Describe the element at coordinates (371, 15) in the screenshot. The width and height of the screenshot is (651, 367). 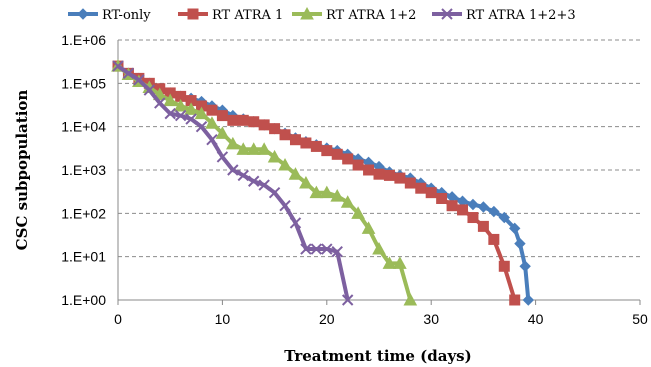
I see `legend-label: RT ATRA 1+2` at that location.